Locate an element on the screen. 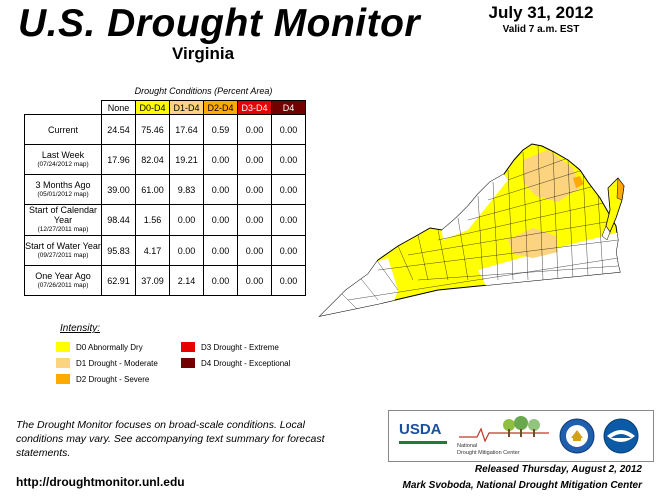 Image resolution: width=670 pixels, height=498 pixels. row-label-date: (05/01/2012 map) is located at coordinates (63, 194).